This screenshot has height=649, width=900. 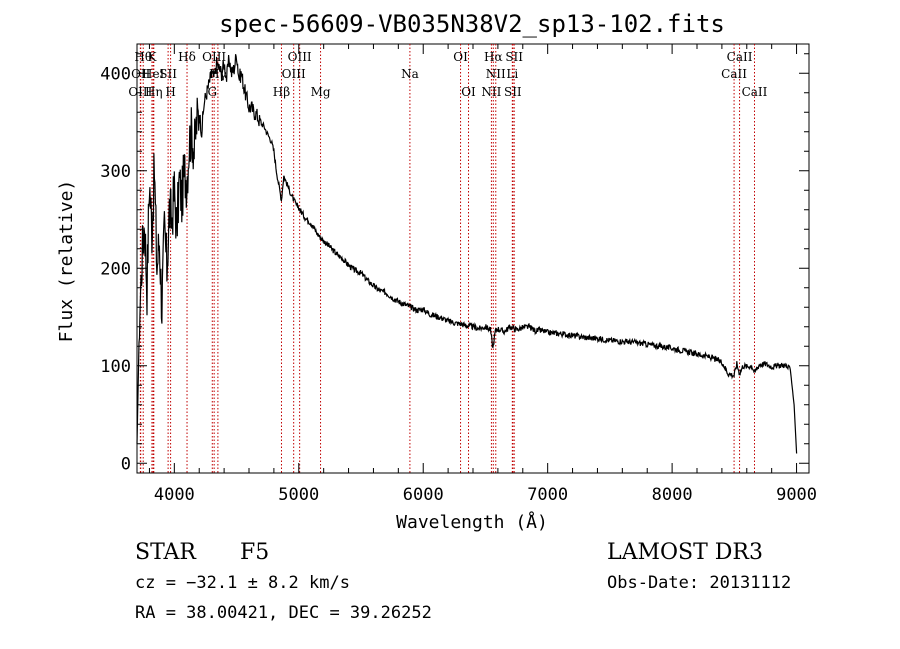 I want to click on observation-date: Obs-Date: 20131112, so click(x=699, y=583).